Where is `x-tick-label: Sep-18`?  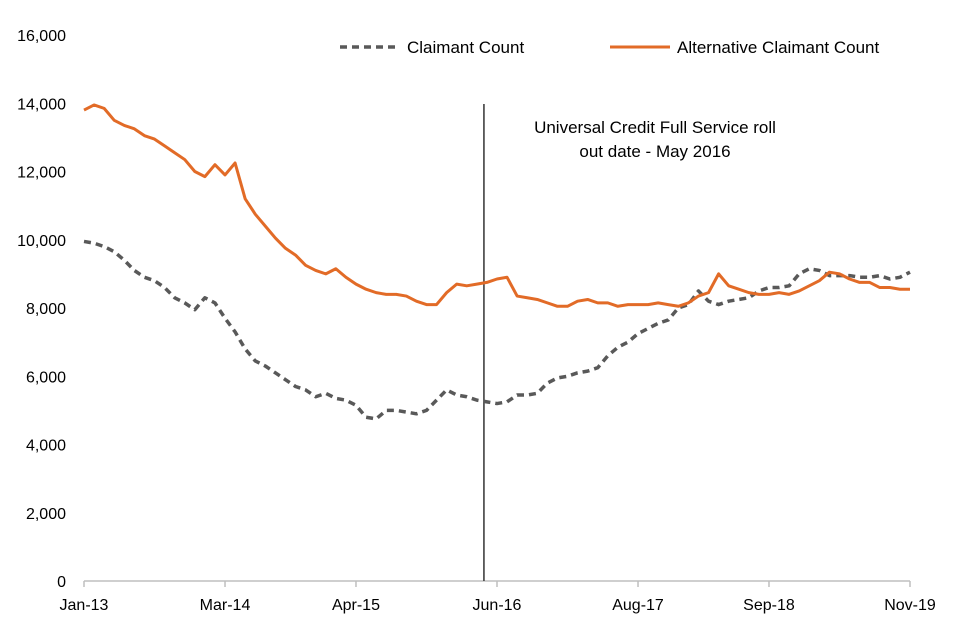 x-tick-label: Sep-18 is located at coordinates (769, 605).